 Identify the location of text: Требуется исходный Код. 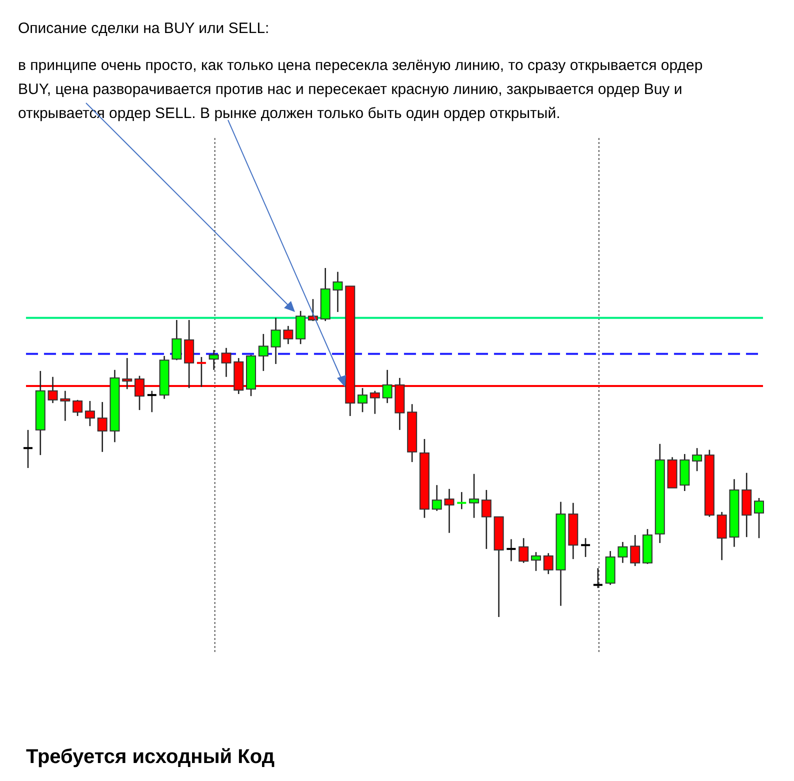
(150, 757).